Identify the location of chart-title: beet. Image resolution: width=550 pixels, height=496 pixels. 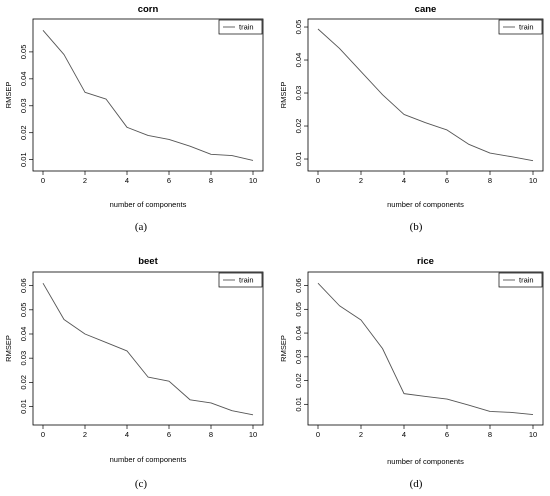
(148, 261).